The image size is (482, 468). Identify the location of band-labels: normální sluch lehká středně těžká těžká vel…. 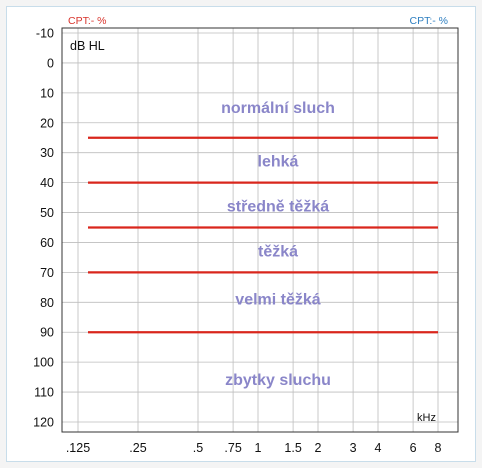
(278, 244).